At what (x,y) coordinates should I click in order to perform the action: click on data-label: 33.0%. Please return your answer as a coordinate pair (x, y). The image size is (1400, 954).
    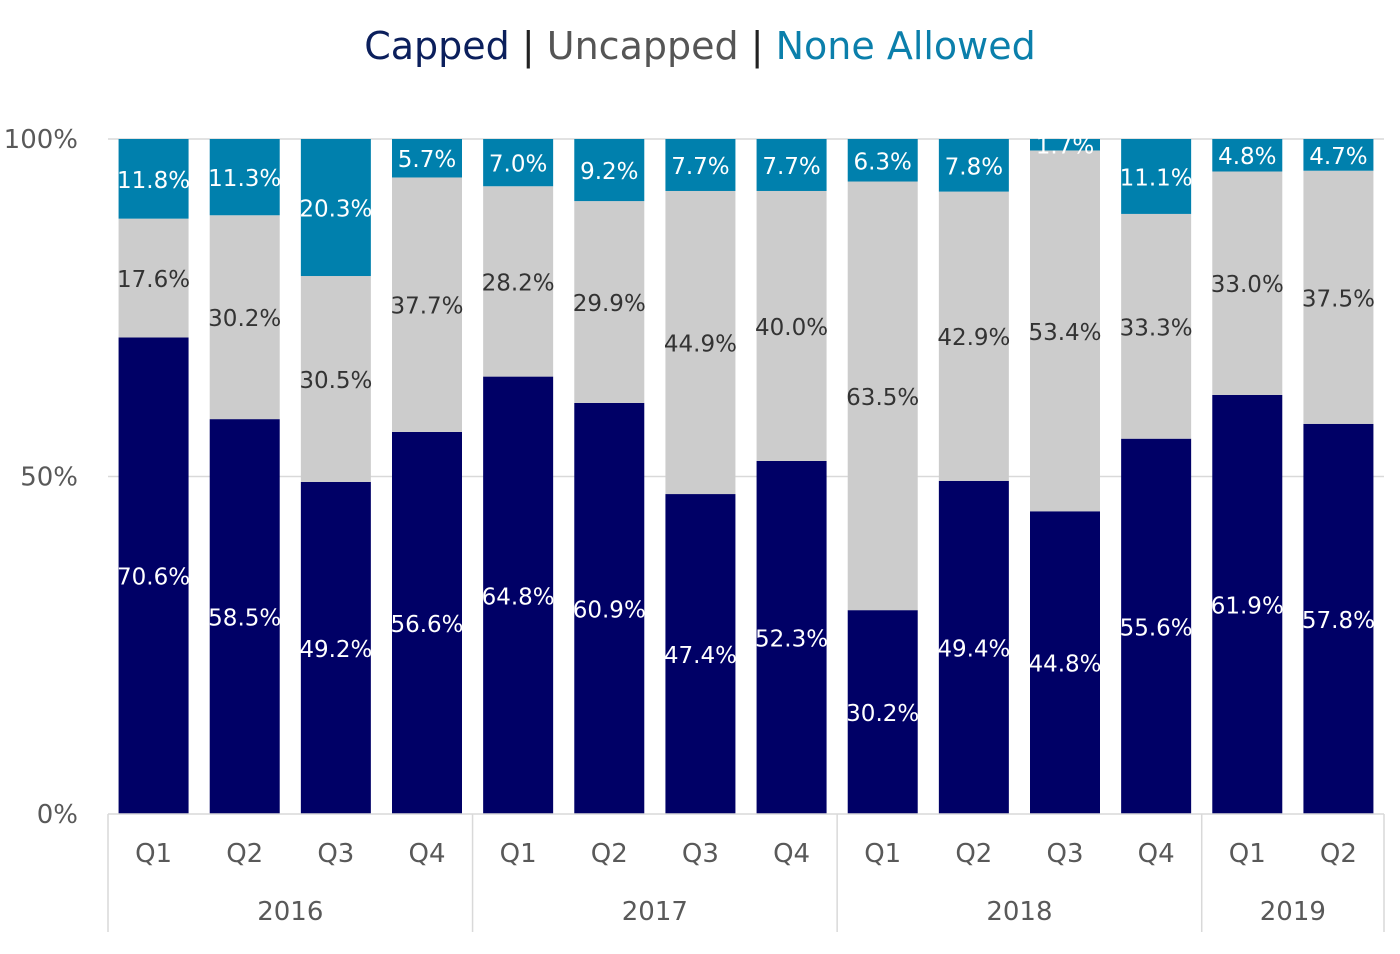
    Looking at the image, I should click on (1247, 285).